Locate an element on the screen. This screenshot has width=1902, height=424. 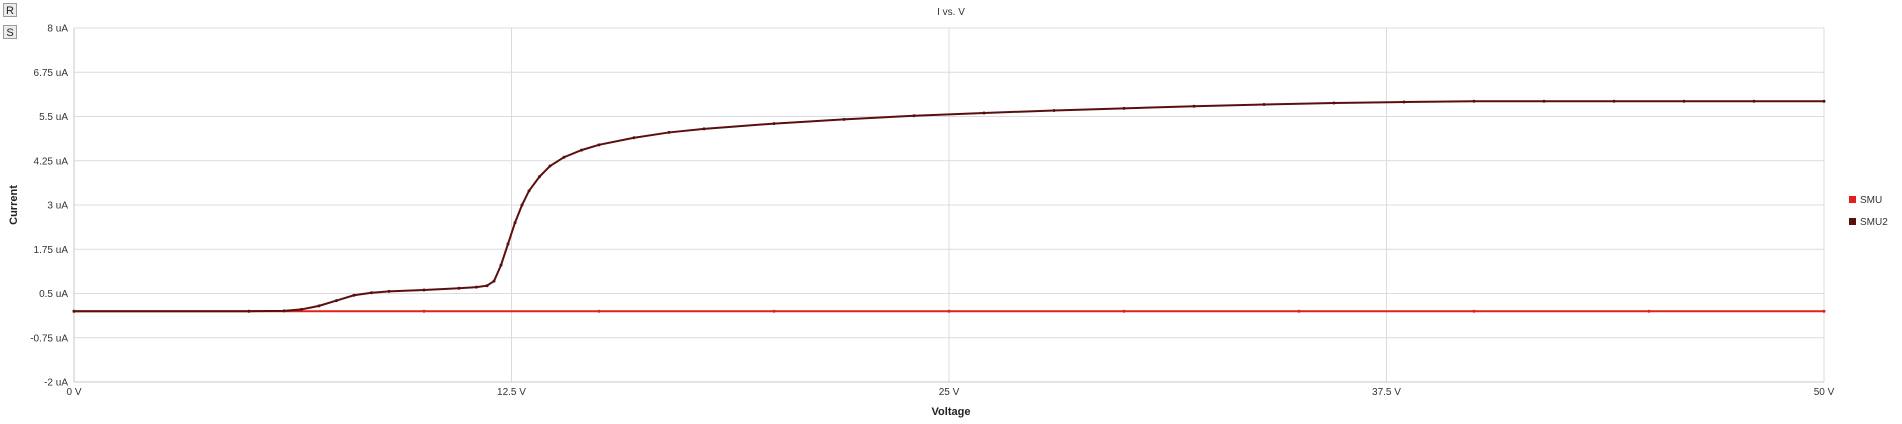
legend: SMU SMU2 is located at coordinates (1868, 211).